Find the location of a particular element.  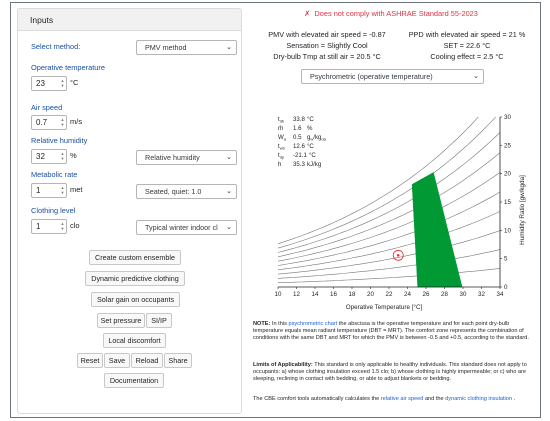

x-tick-label: 10 is located at coordinates (278, 294).